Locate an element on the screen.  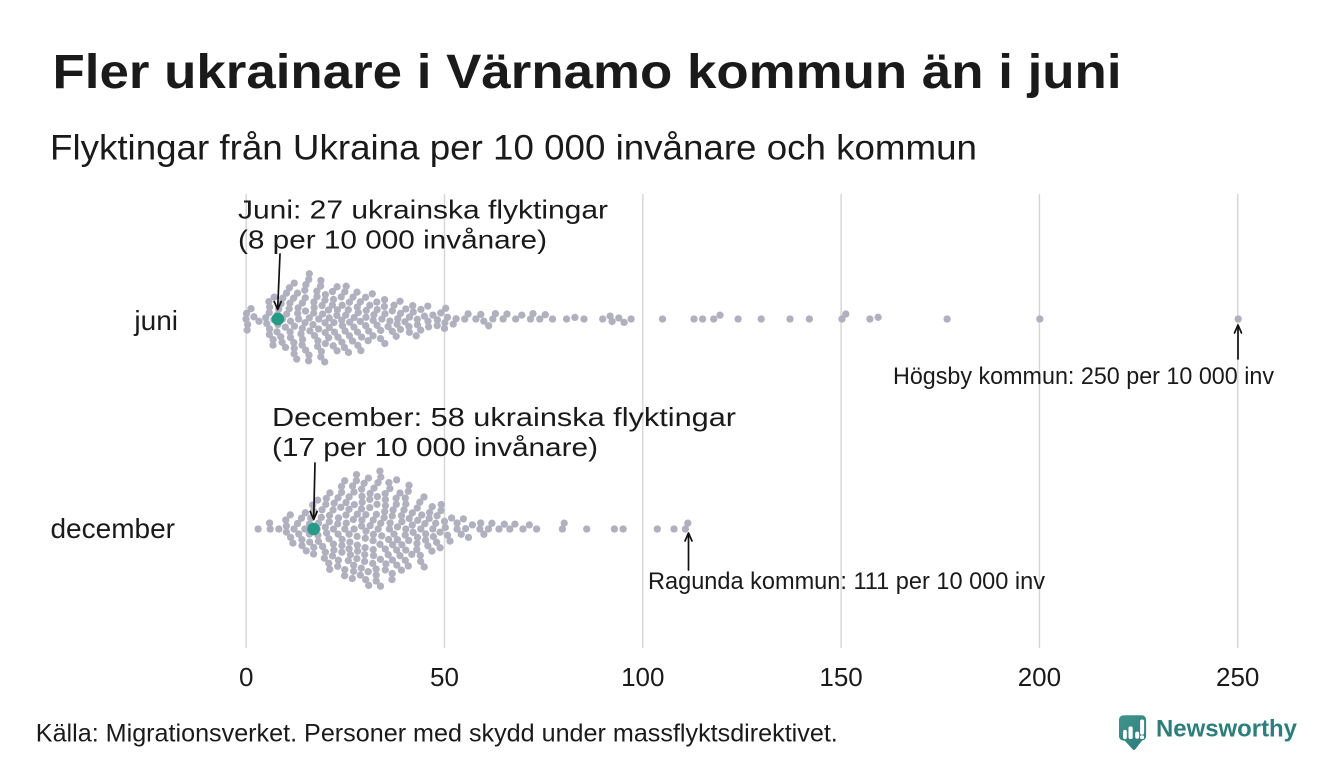
svg-text: Juni: 27 ukrainska flyktingar is located at coordinates (423, 209).